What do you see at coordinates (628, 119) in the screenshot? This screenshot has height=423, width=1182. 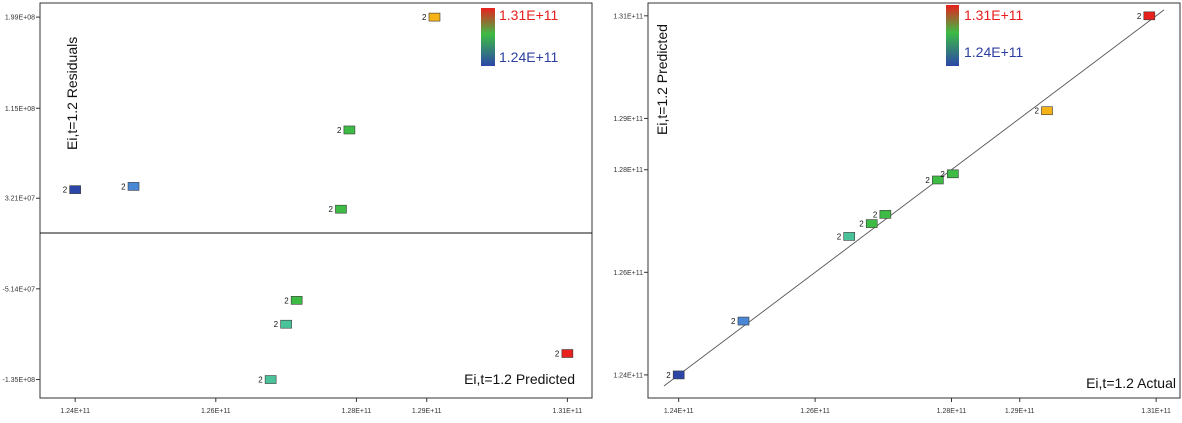 I see `y-tick-label: 1.29E+11` at bounding box center [628, 119].